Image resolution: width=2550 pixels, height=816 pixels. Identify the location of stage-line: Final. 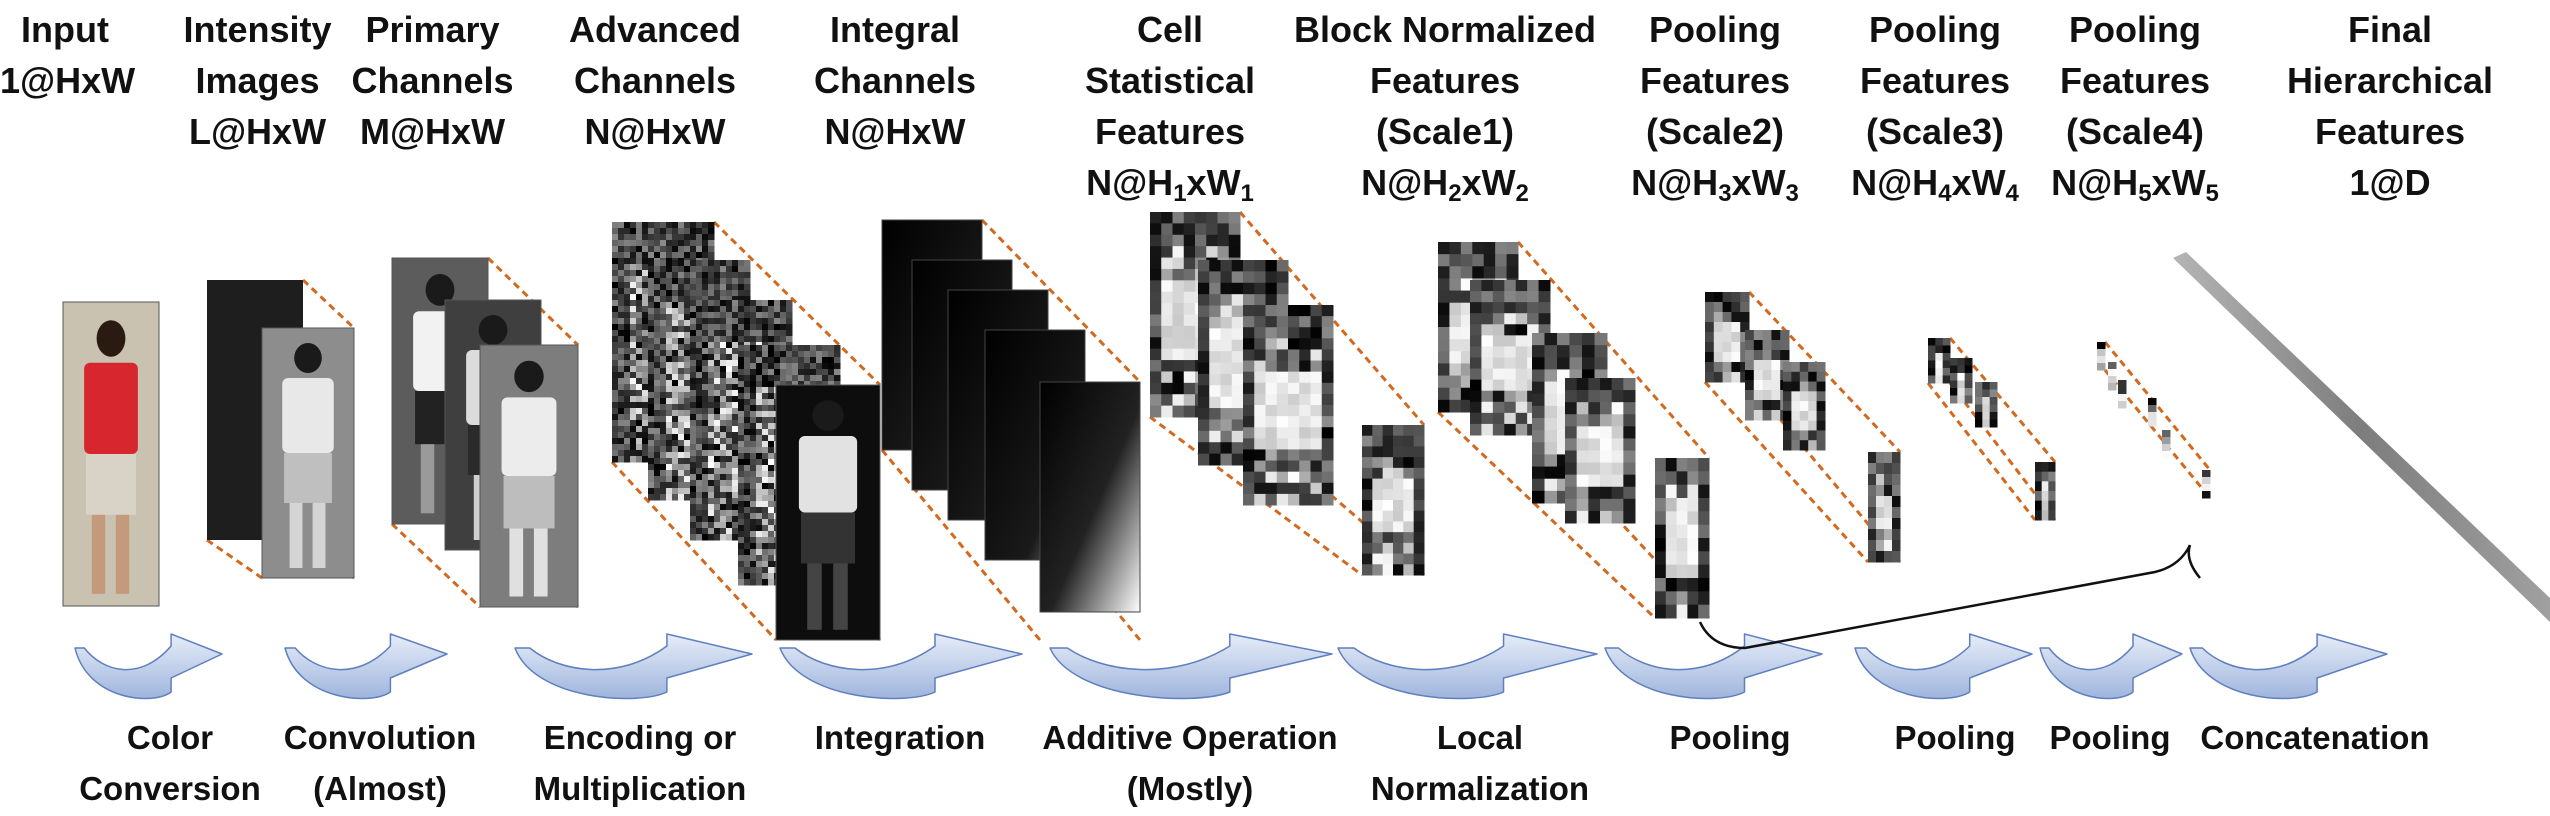
(2389, 29).